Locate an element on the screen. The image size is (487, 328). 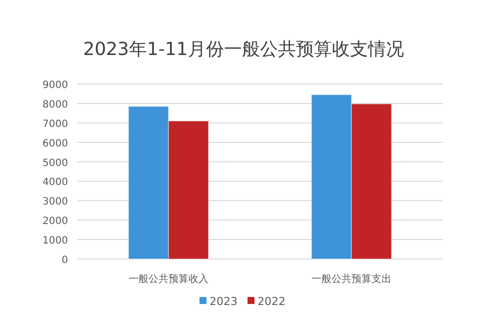
y-tick-label: 4000 is located at coordinates (55, 182).